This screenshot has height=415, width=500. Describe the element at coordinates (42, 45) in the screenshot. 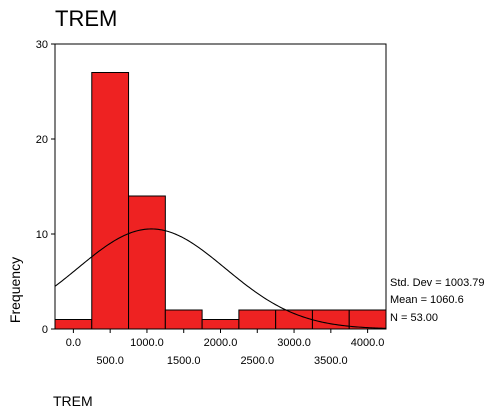

I see `y-tick-label: 30` at that location.